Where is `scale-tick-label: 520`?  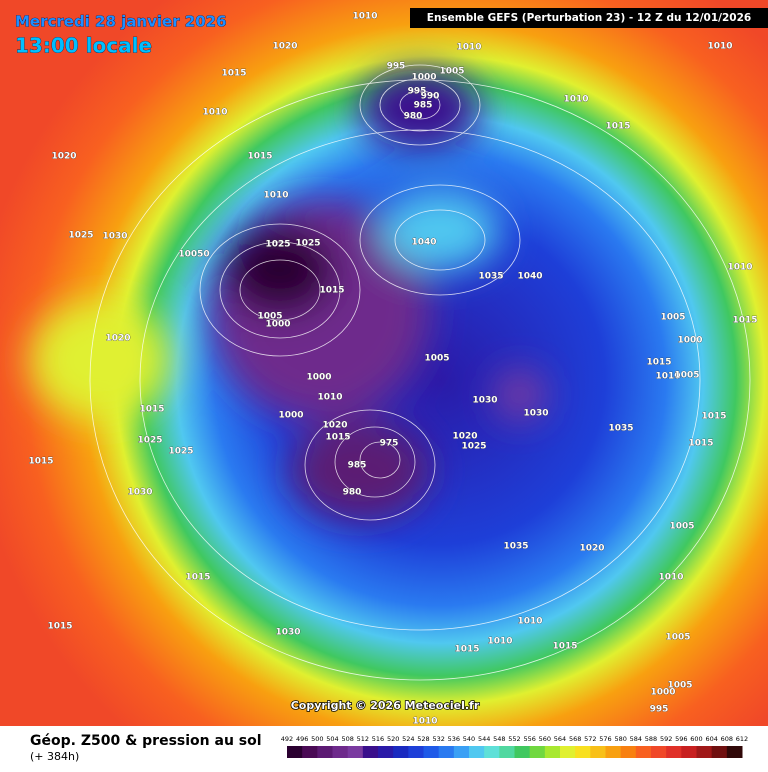 scale-tick-label: 520 is located at coordinates (393, 739).